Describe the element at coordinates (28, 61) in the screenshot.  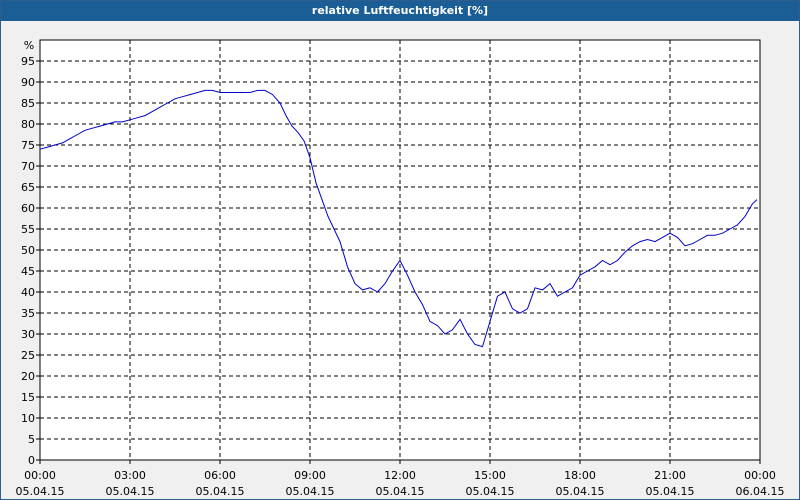
I see `y-tick-label: 95` at that location.